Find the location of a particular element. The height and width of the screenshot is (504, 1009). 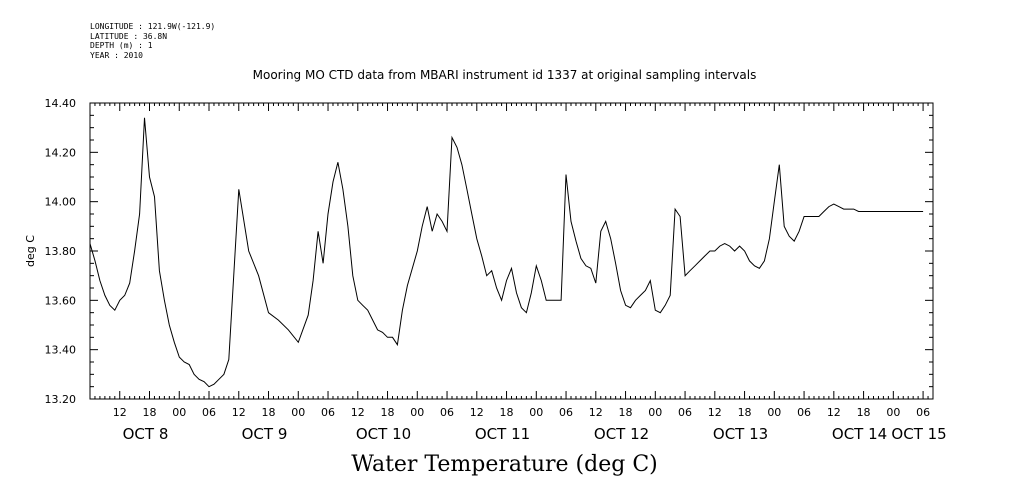

day-label: OCT 12 is located at coordinates (621, 434).